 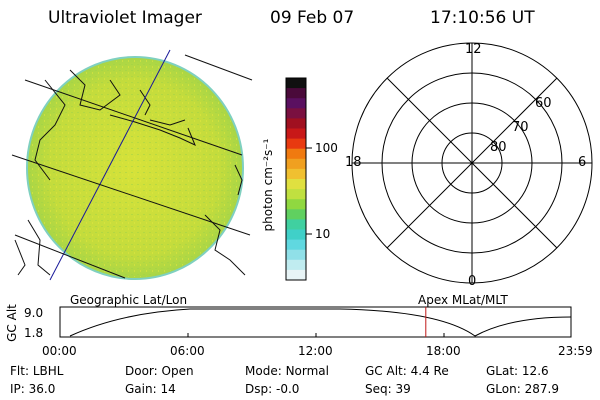 What do you see at coordinates (522, 389) in the screenshot?
I see `status-glon: GLon: 287.9` at bounding box center [522, 389].